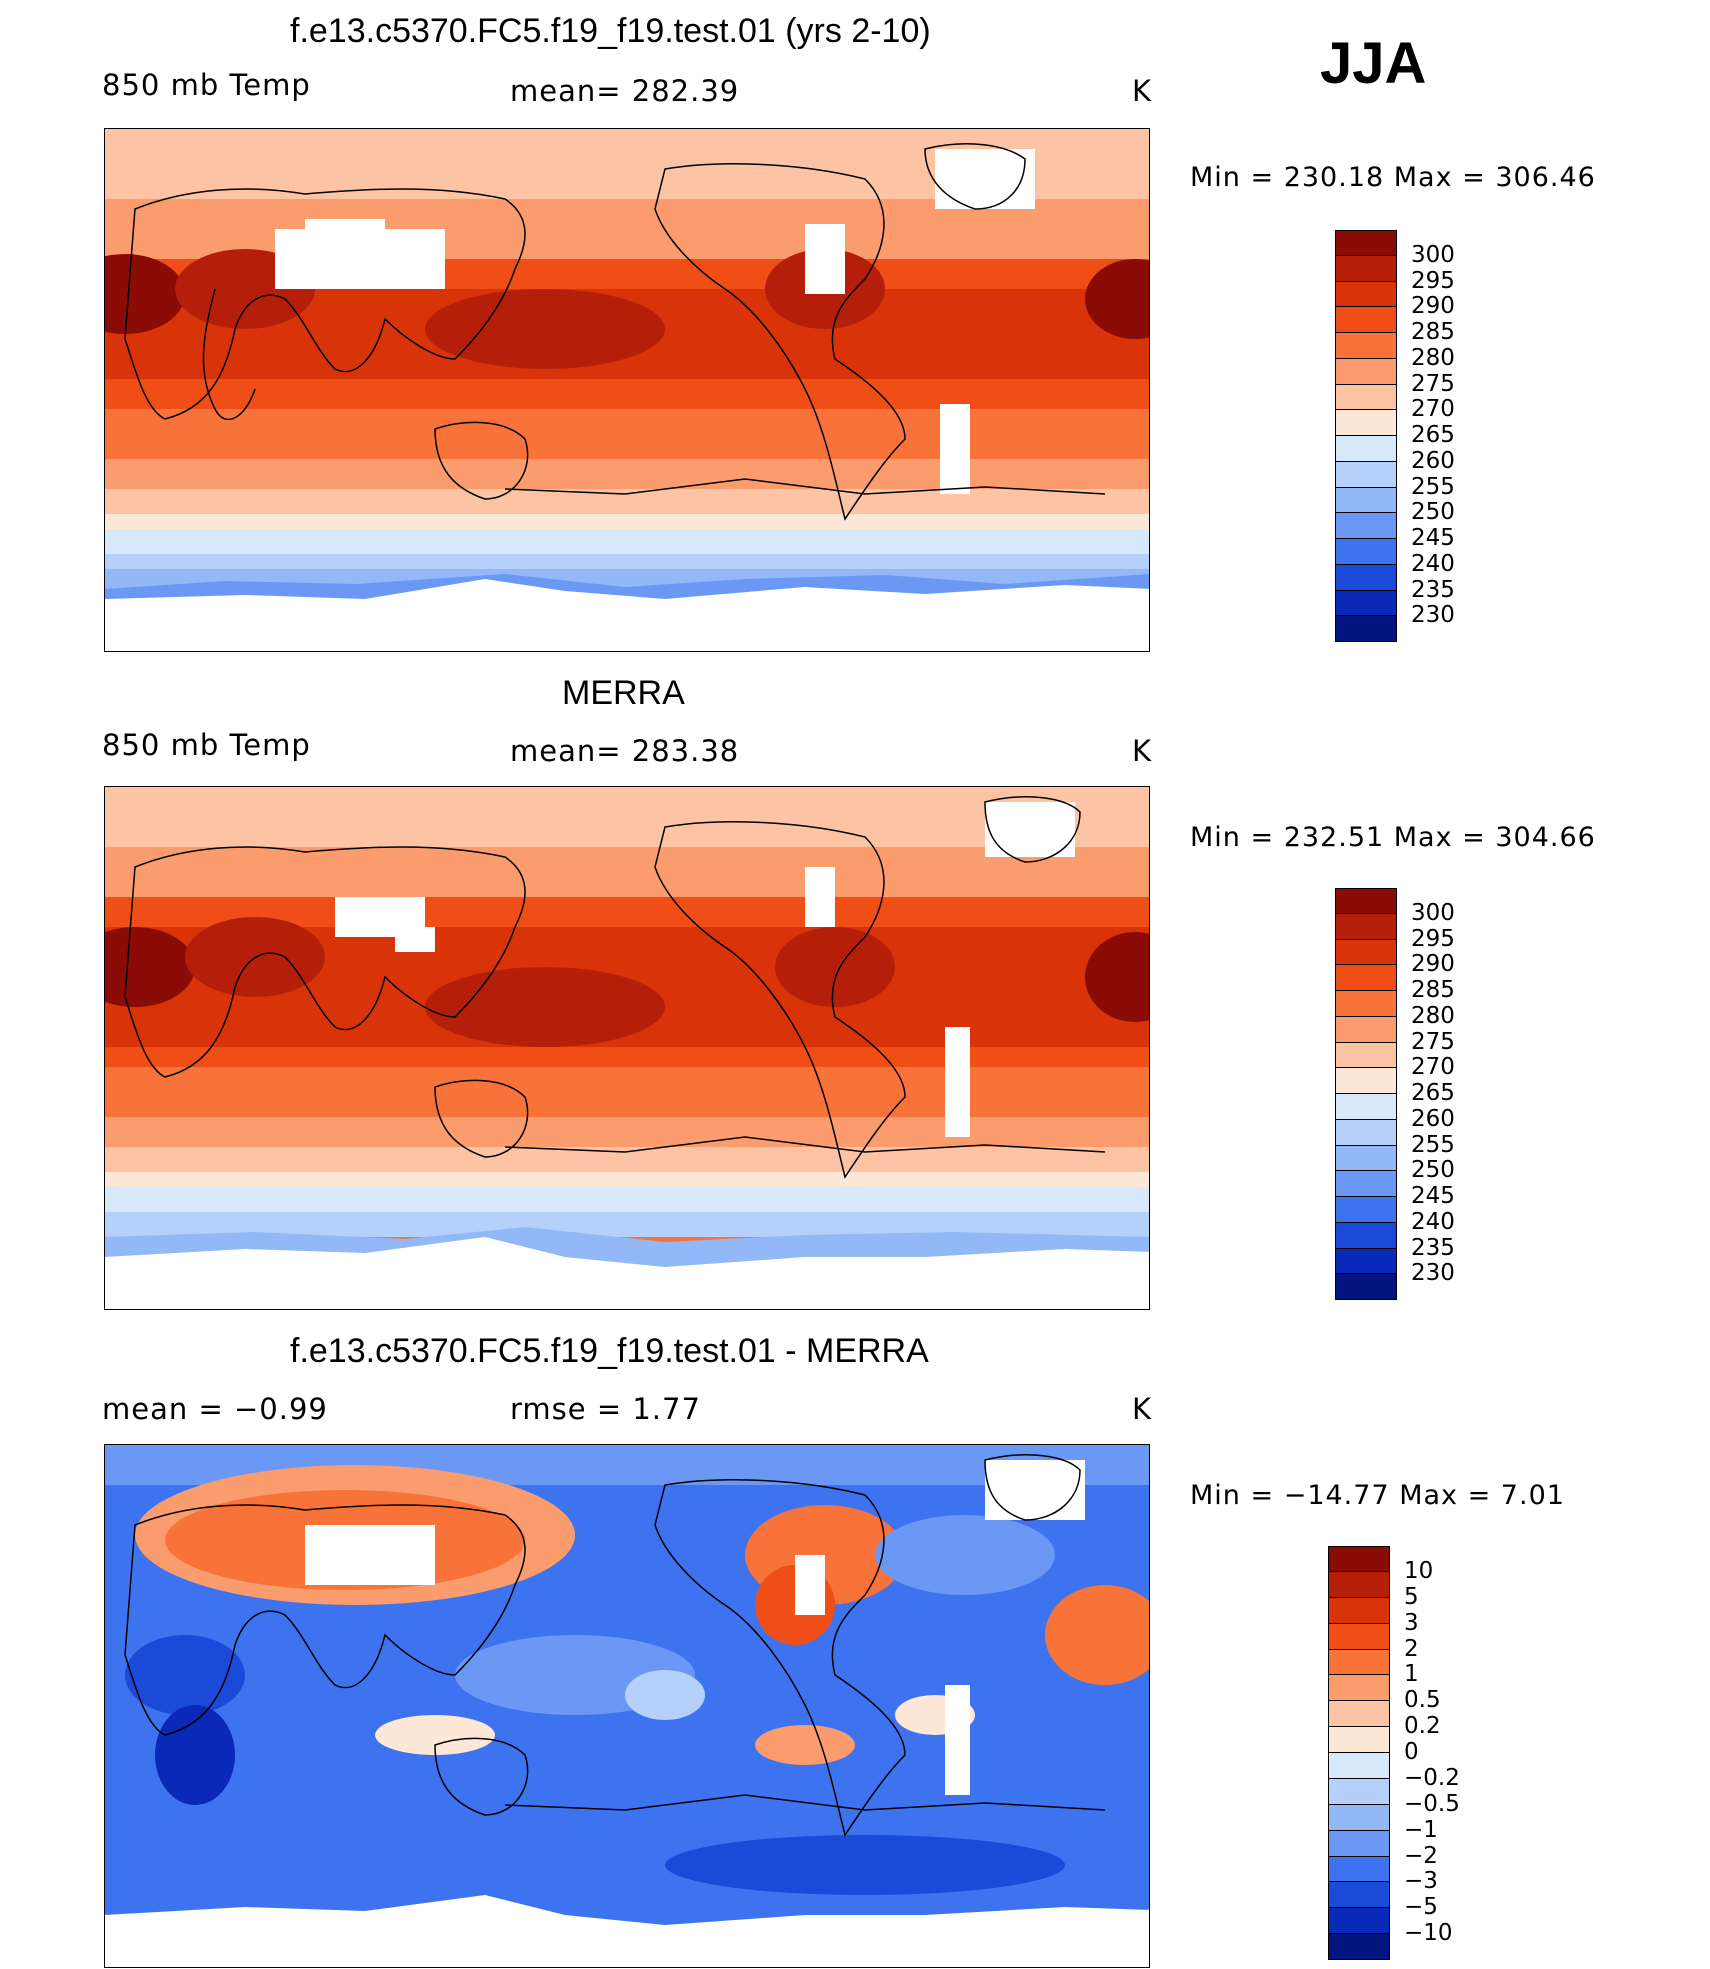 This screenshot has width=1710, height=1969. What do you see at coordinates (1422, 1726) in the screenshot?
I see `colorbar-tick-label: 0.2` at bounding box center [1422, 1726].